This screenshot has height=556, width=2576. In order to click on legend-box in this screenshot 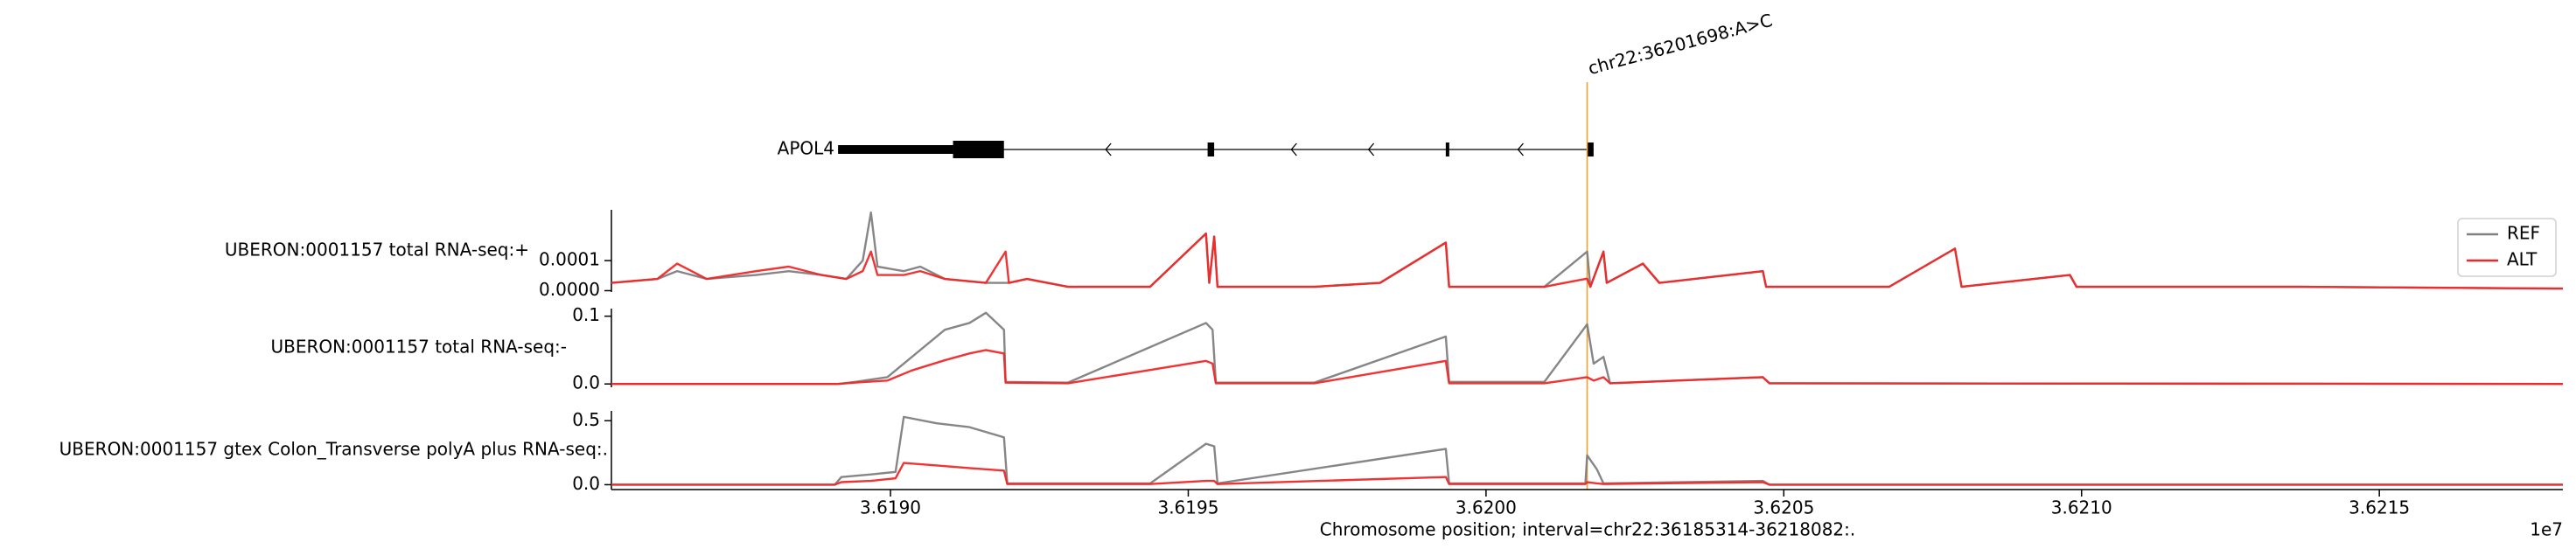, I will do `click(2507, 248)`.